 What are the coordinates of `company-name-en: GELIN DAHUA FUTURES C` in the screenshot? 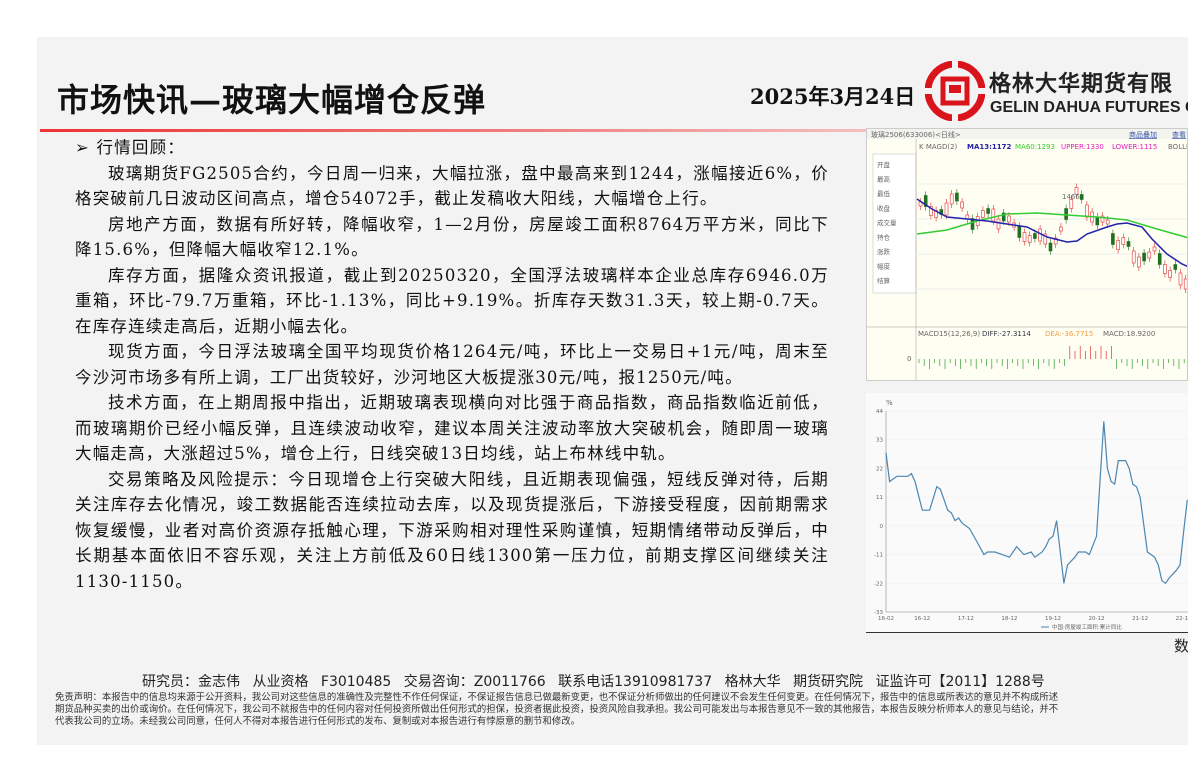 It's located at (1089, 107).